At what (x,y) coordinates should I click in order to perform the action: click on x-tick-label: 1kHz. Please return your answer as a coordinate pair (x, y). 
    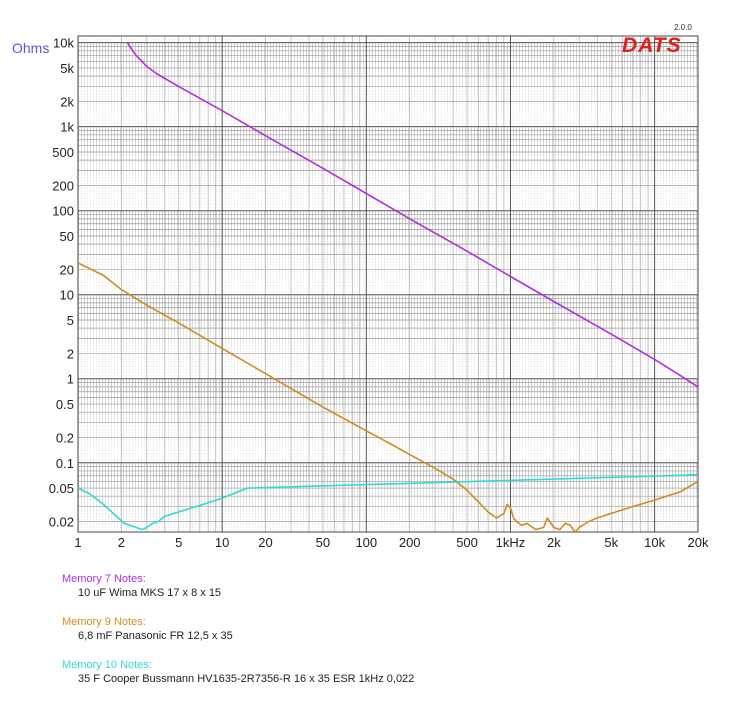
    Looking at the image, I should click on (511, 542).